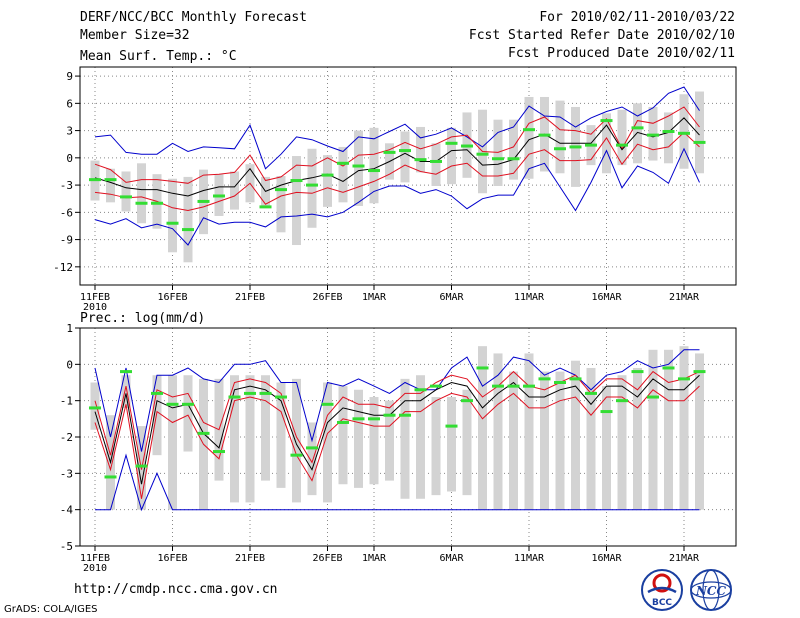  Describe the element at coordinates (529, 558) in the screenshot. I see `prec-xtick-label: 11MAR` at that location.